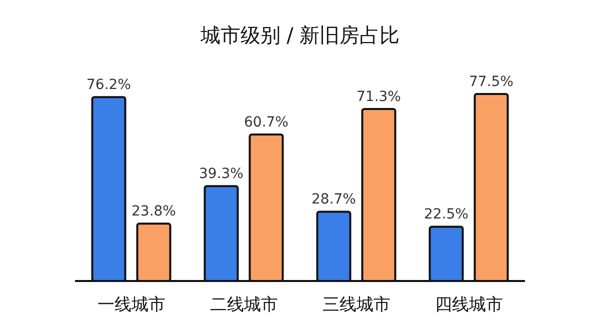 This screenshot has height=336, width=600. Describe the element at coordinates (108, 85) in the screenshot. I see `data-label: 76.2%` at that location.